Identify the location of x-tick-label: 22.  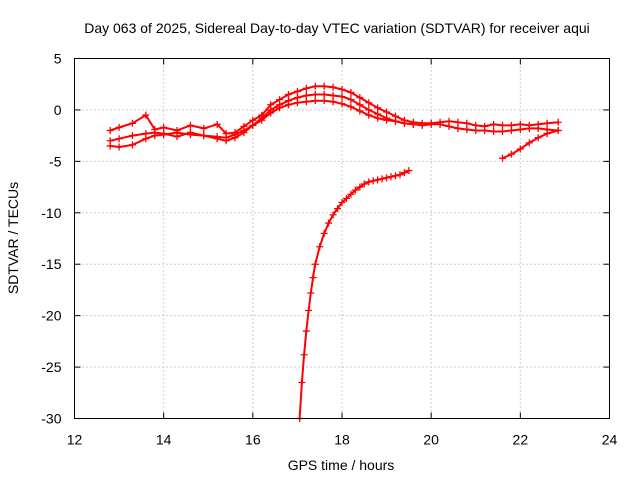
(521, 440).